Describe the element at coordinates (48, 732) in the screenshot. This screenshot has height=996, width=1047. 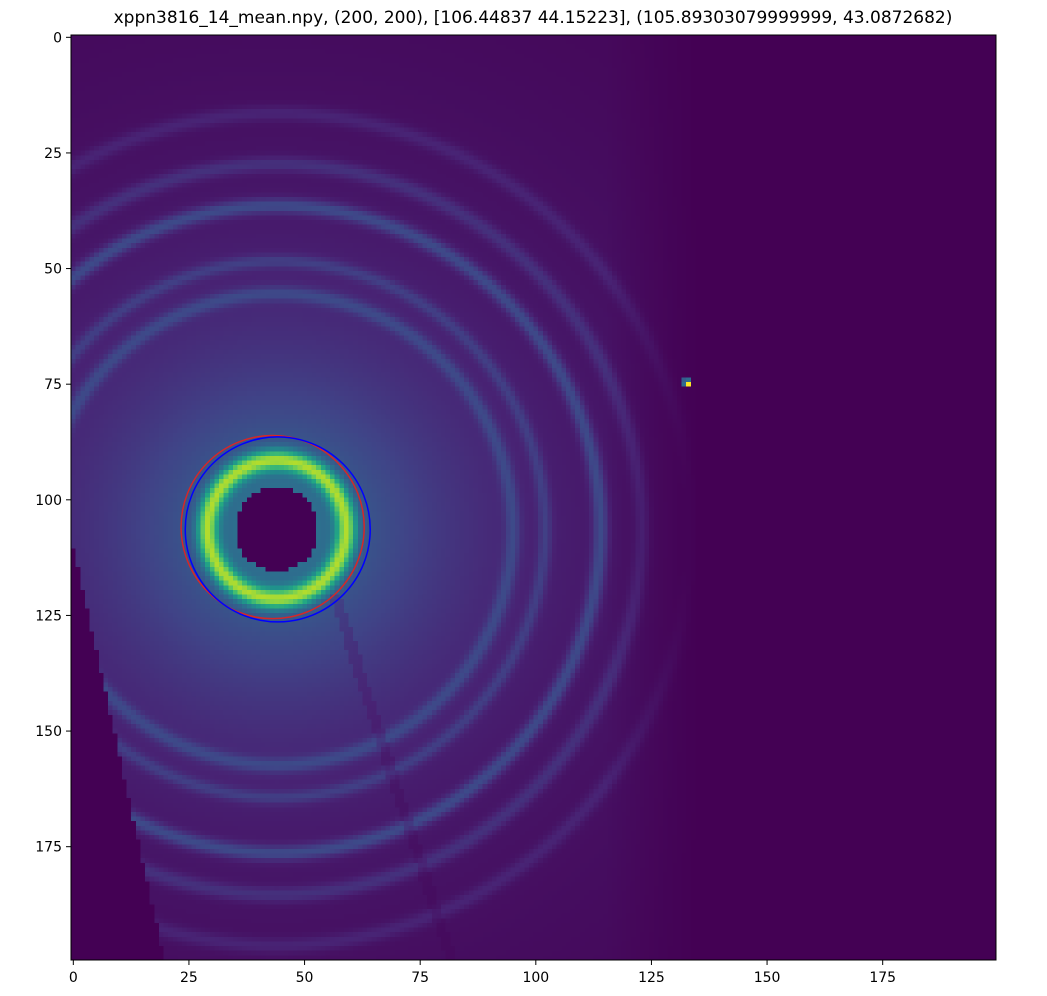
I see `y-tick-label: 150` at that location.